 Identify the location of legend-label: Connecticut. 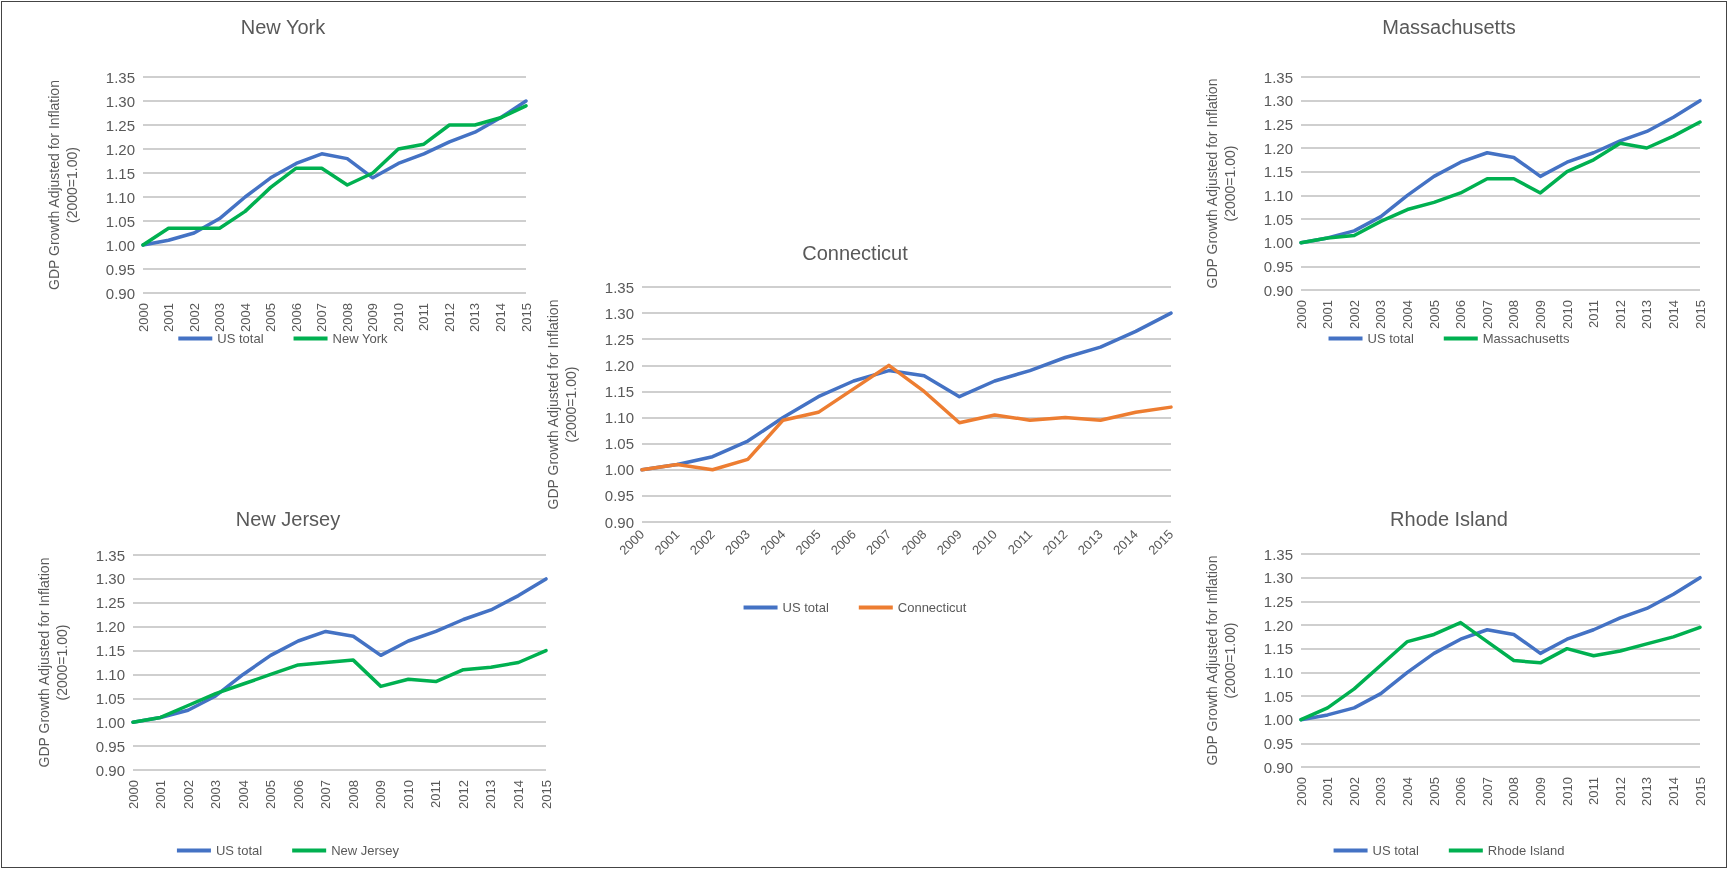
(932, 607).